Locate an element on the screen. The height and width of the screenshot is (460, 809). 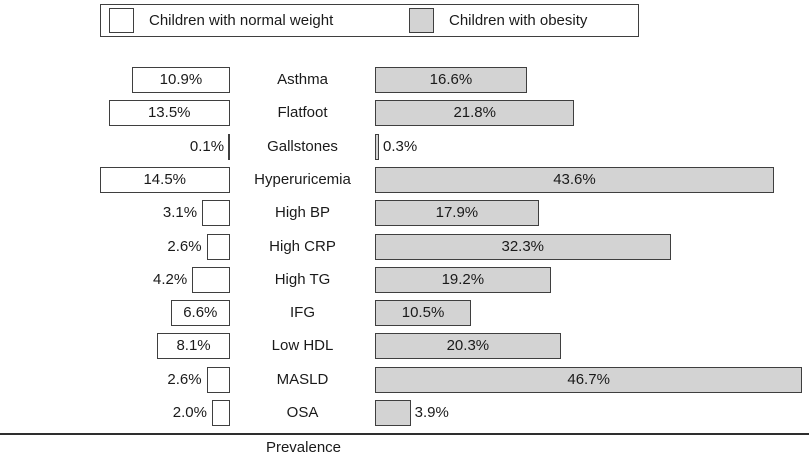
x-axis-line is located at coordinates (404, 434).